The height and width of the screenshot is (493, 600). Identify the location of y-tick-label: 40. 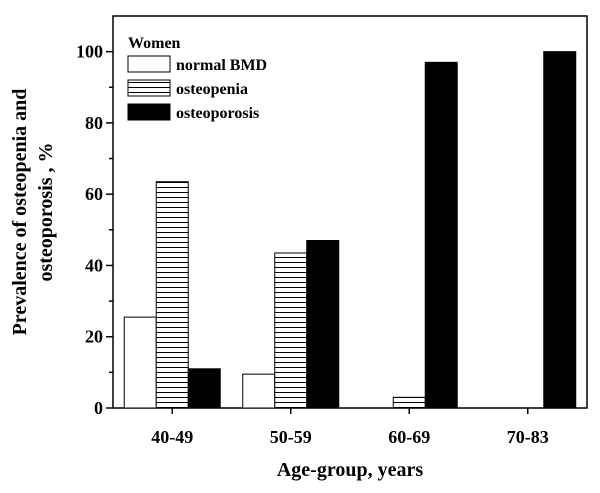
(94, 265).